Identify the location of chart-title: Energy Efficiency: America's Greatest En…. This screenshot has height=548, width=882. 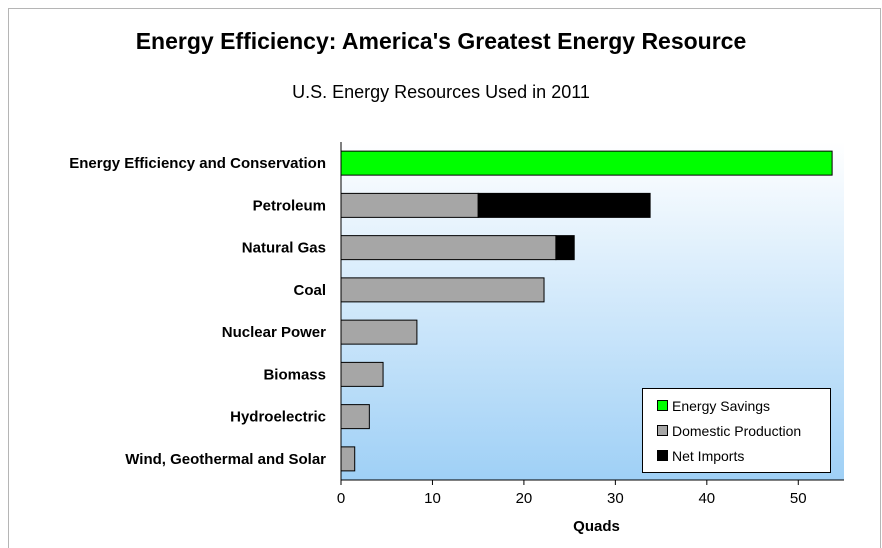
(441, 41).